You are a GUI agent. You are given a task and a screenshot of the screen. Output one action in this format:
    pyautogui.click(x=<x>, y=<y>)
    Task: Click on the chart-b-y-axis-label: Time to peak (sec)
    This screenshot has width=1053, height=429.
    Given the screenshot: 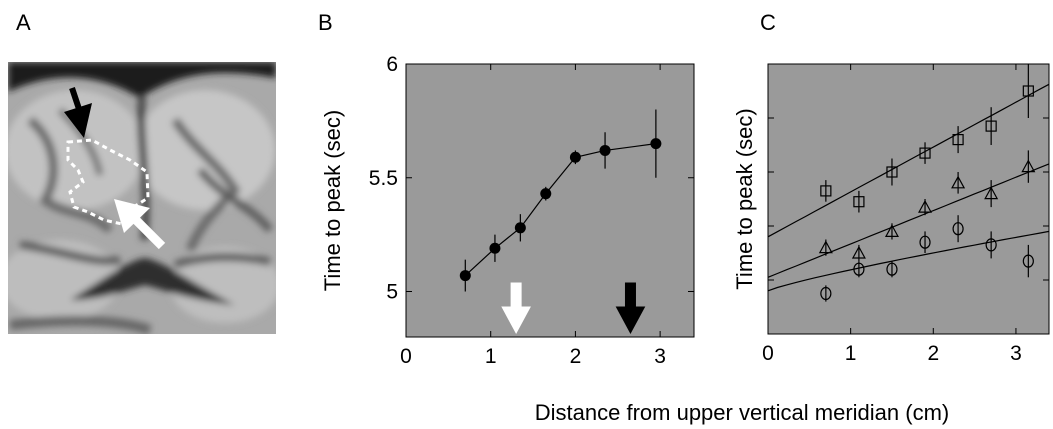 What is the action you would take?
    pyautogui.click(x=332, y=200)
    